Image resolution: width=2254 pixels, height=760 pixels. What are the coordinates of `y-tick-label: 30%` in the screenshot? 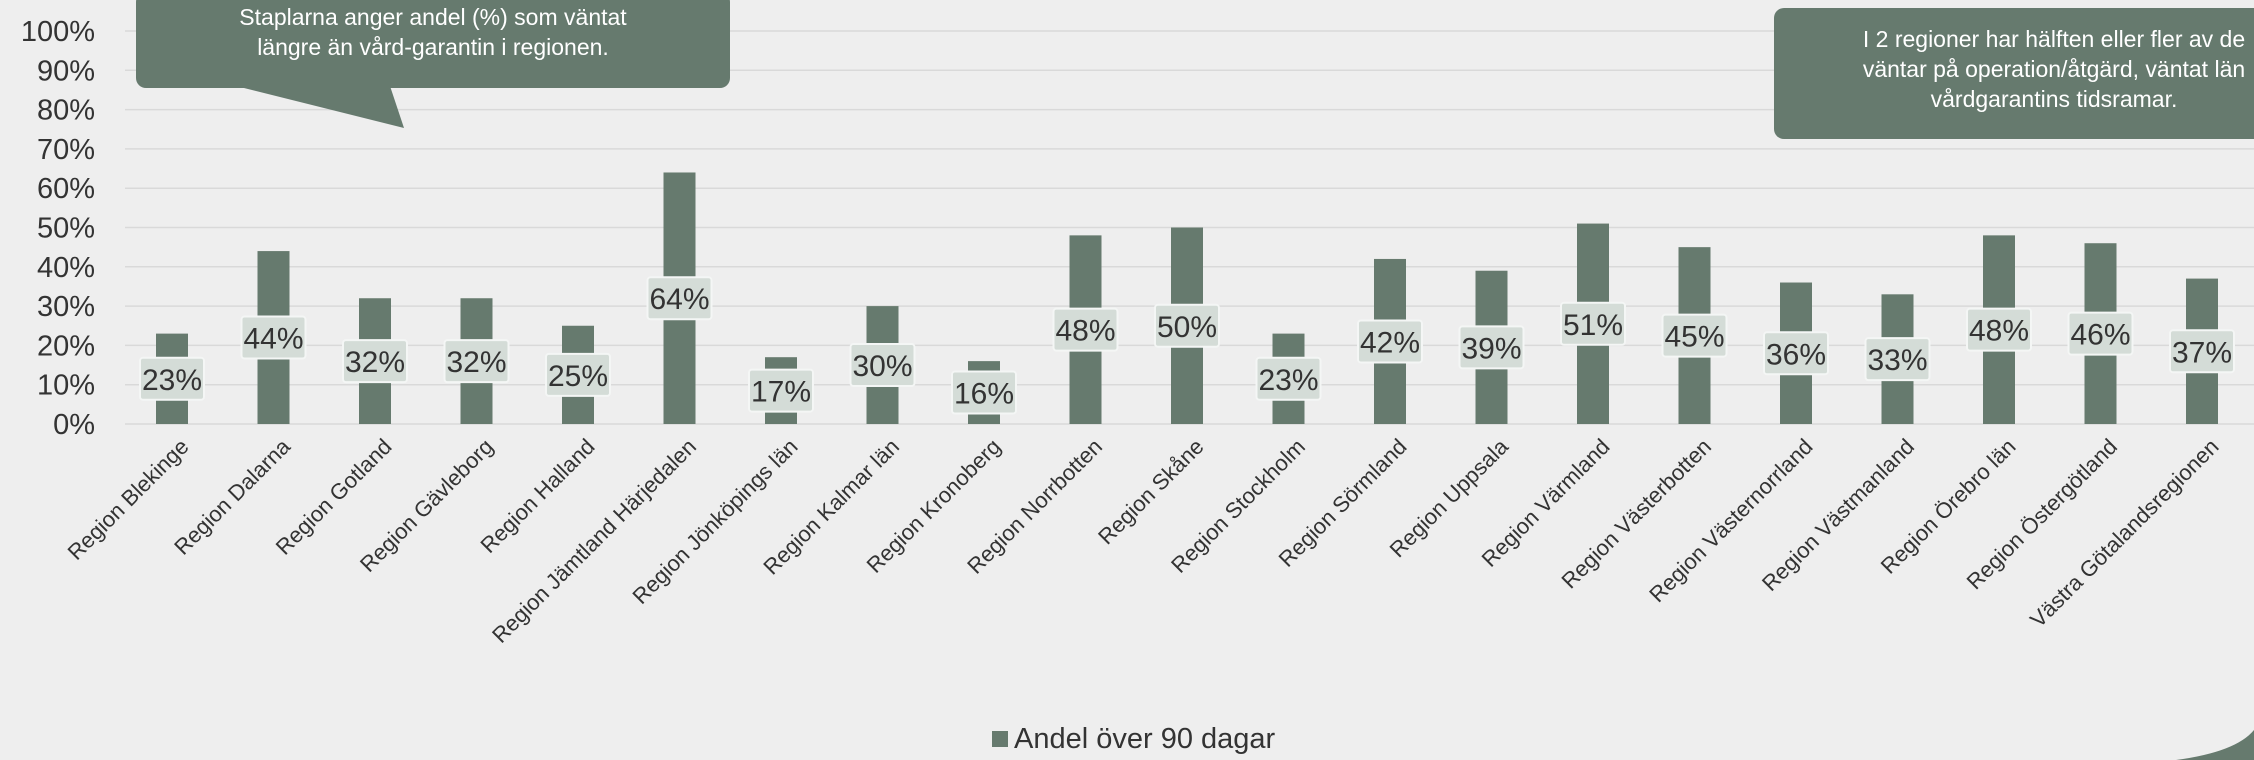 It's located at (66, 307).